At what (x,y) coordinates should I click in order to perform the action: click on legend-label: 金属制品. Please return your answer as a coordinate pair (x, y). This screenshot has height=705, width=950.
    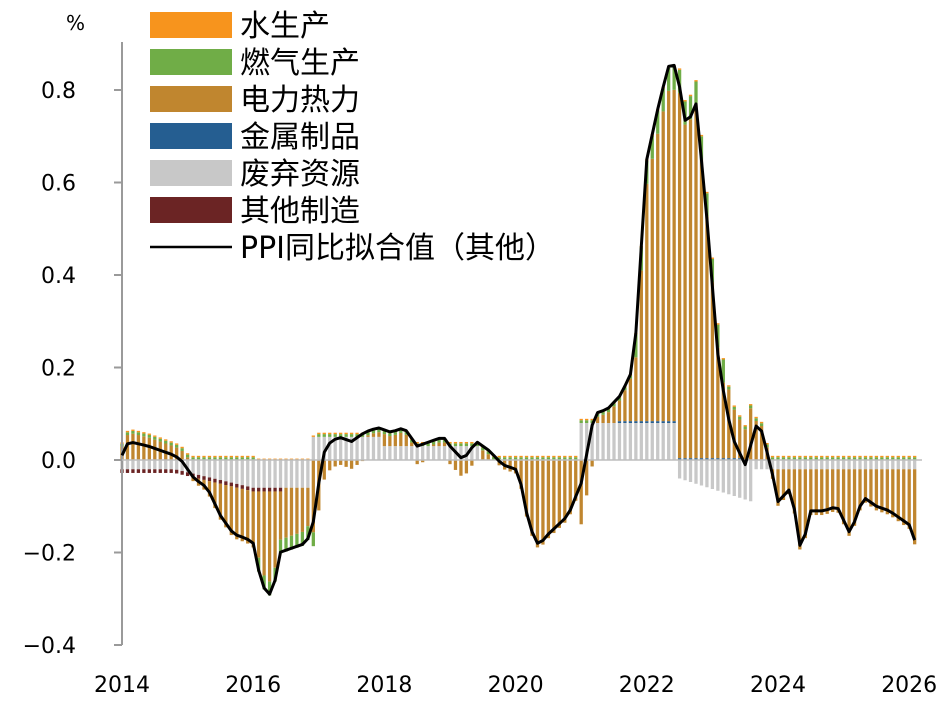
    Looking at the image, I should click on (300, 137).